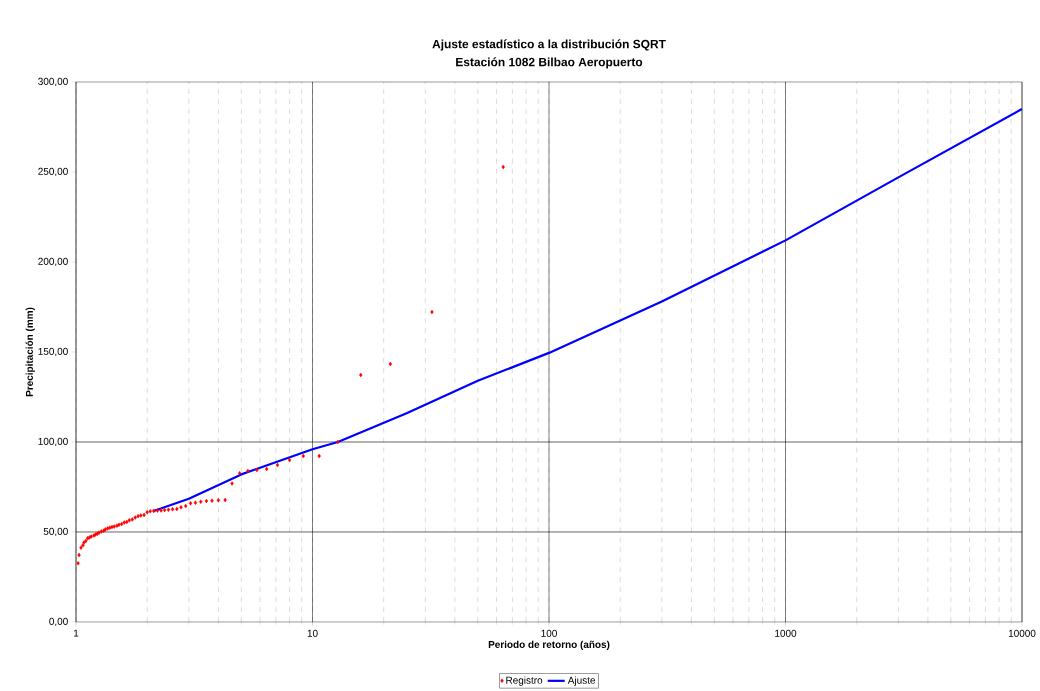 The width and height of the screenshot is (1040, 691). What do you see at coordinates (53, 82) in the screenshot?
I see `y-tick-label: 300,00` at bounding box center [53, 82].